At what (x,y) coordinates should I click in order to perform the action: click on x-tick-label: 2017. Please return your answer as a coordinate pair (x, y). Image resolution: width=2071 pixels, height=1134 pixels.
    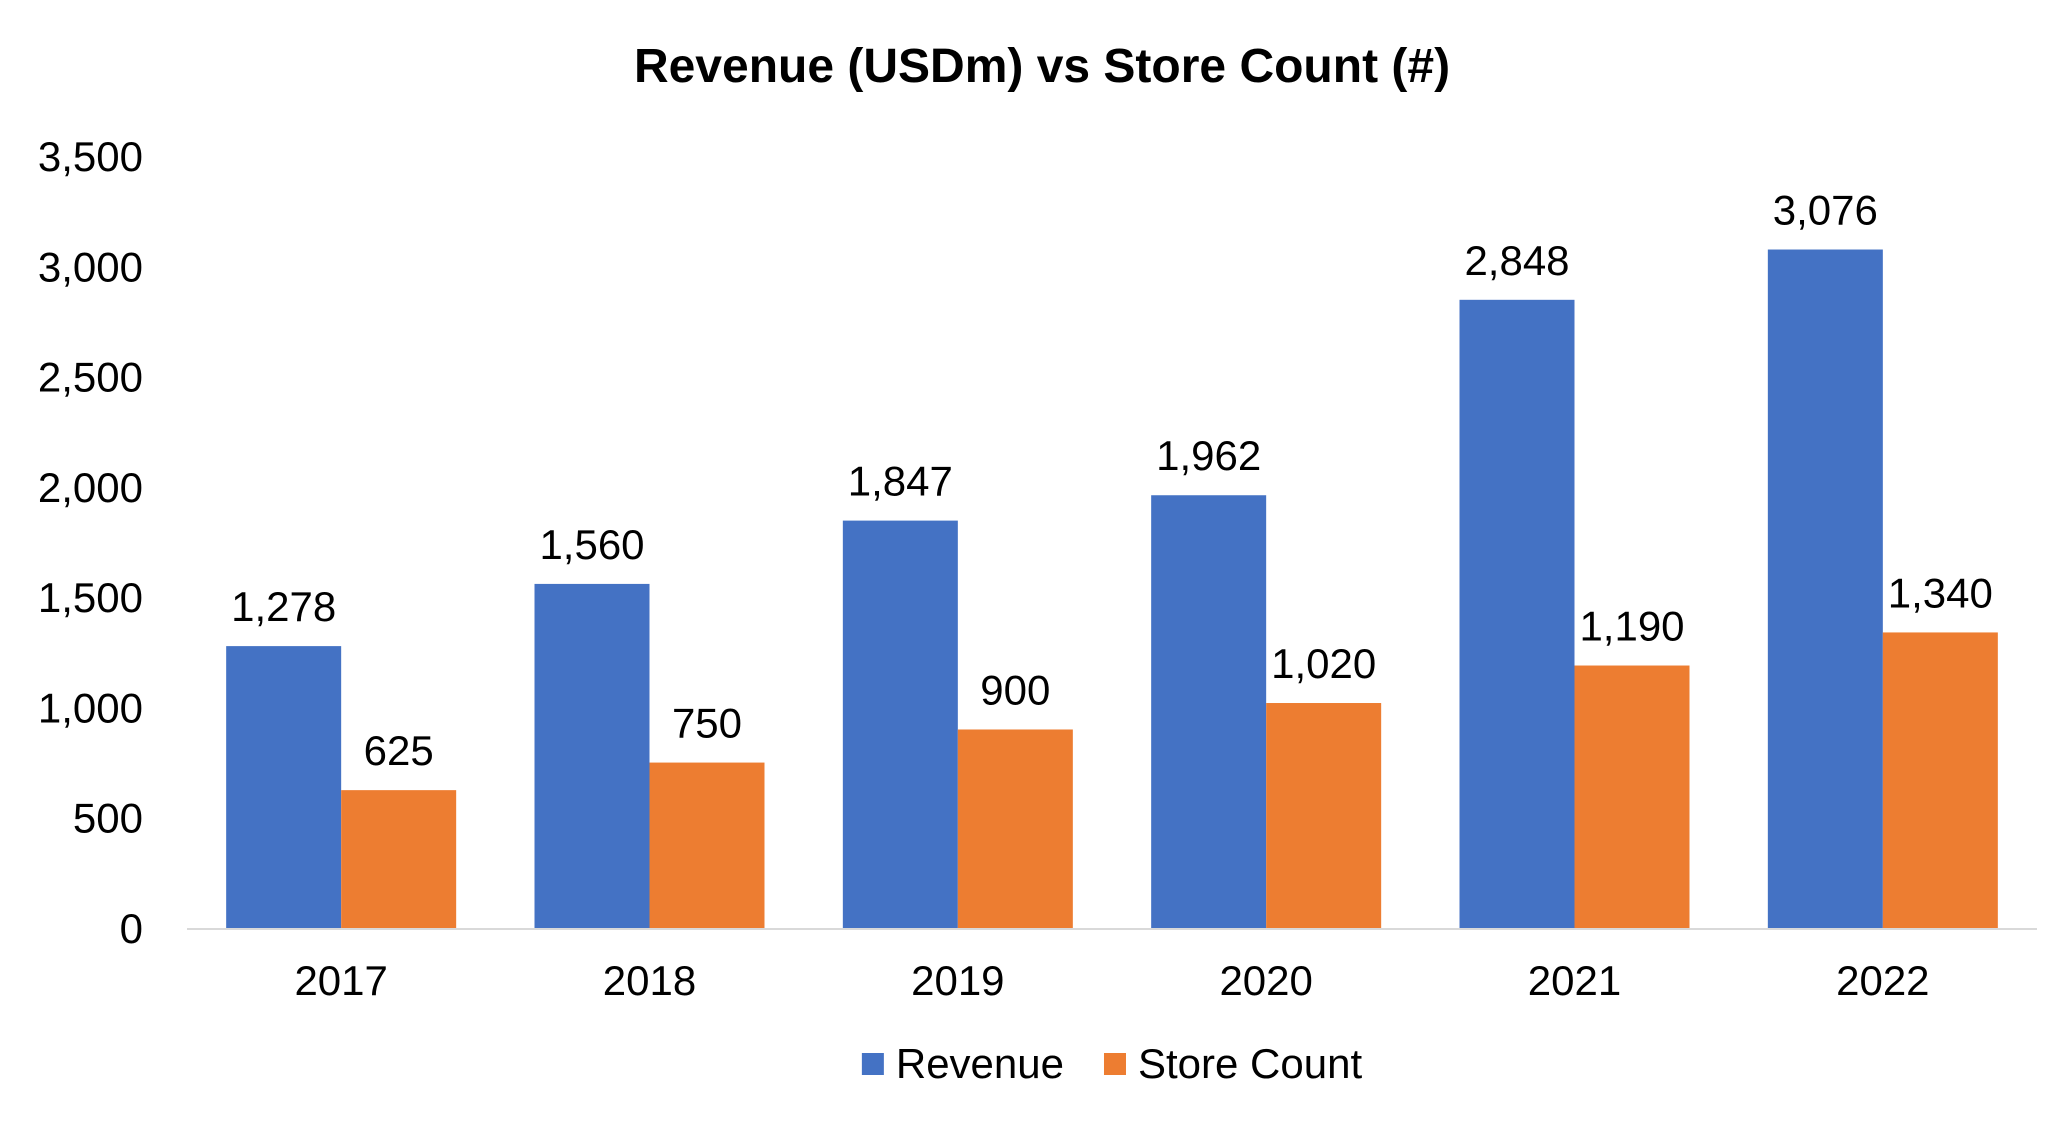
    Looking at the image, I should click on (340, 980).